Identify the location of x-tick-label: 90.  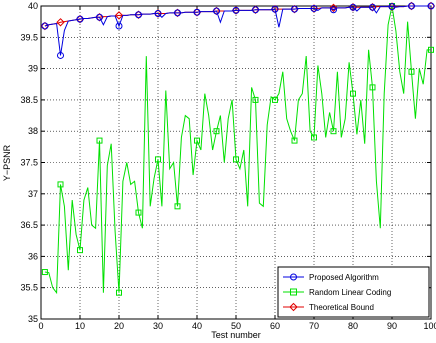
(392, 326).